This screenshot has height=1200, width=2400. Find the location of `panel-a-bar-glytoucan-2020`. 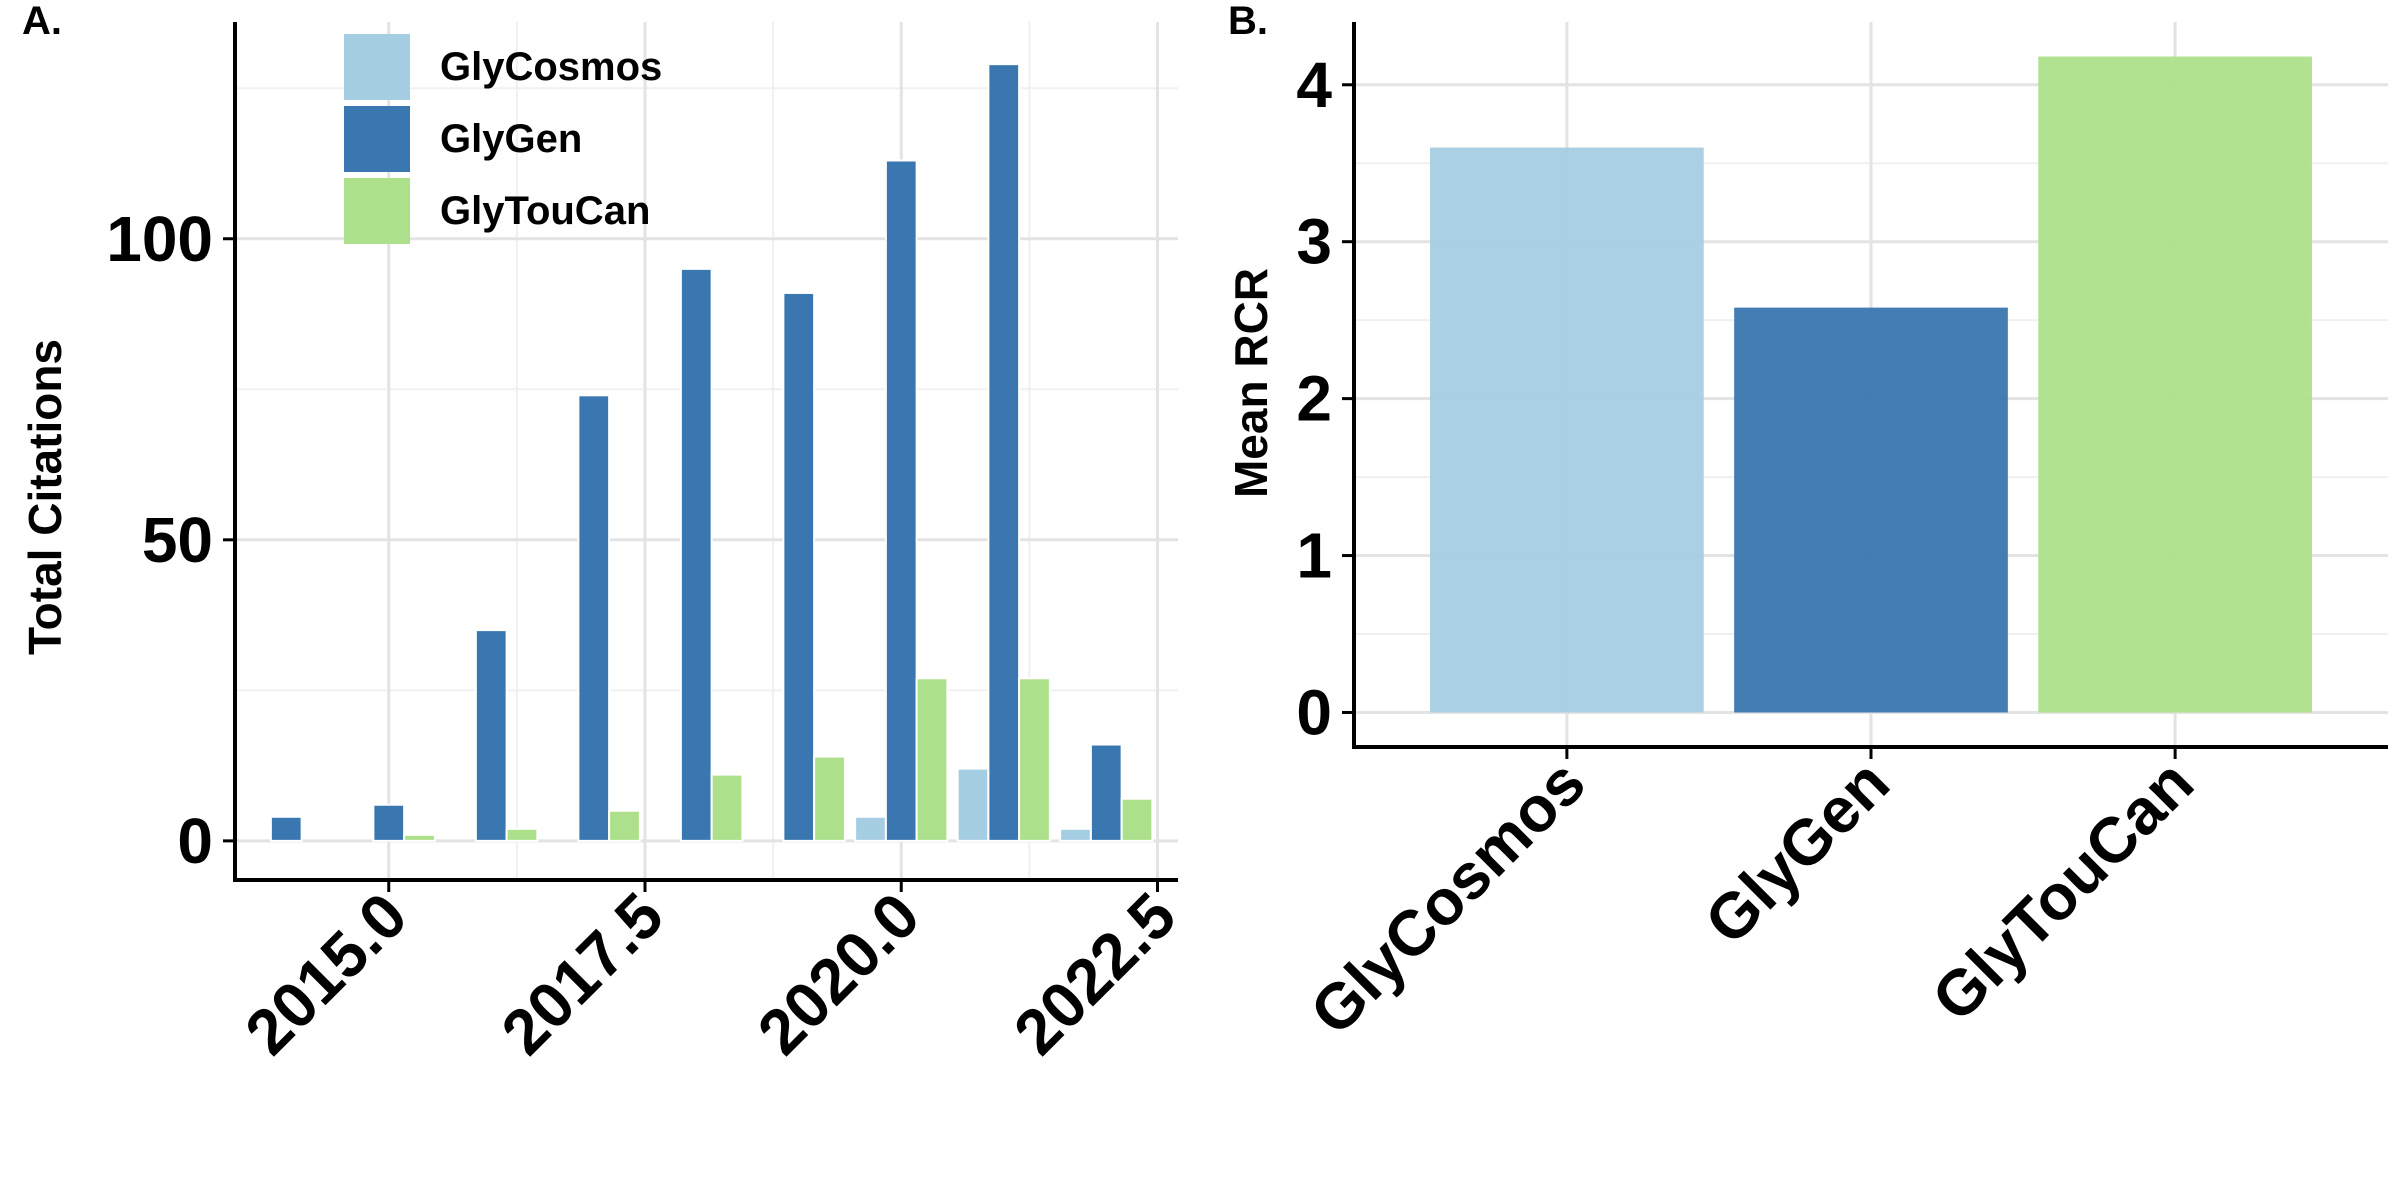

panel-a-bar-glytoucan-2020 is located at coordinates (932, 759).